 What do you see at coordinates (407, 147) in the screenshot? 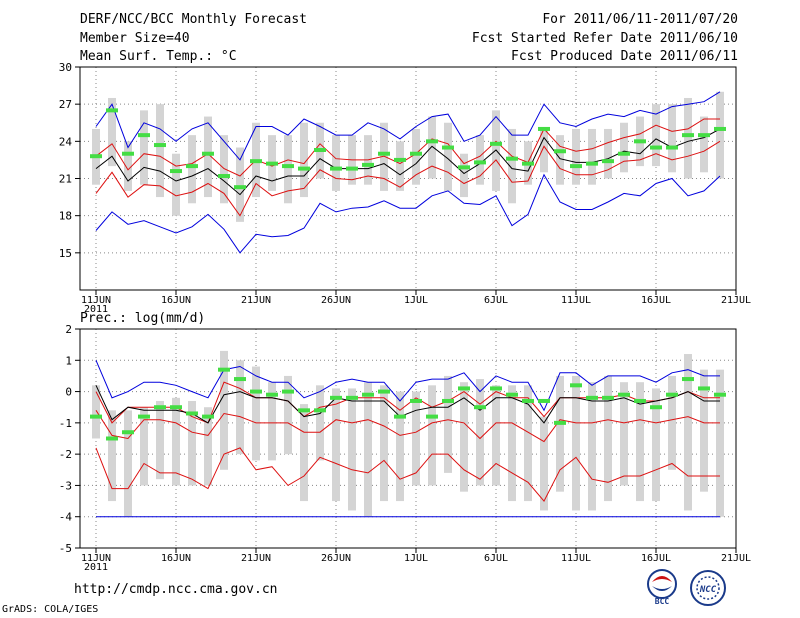
I see `temp-series-upper` at bounding box center [407, 147].